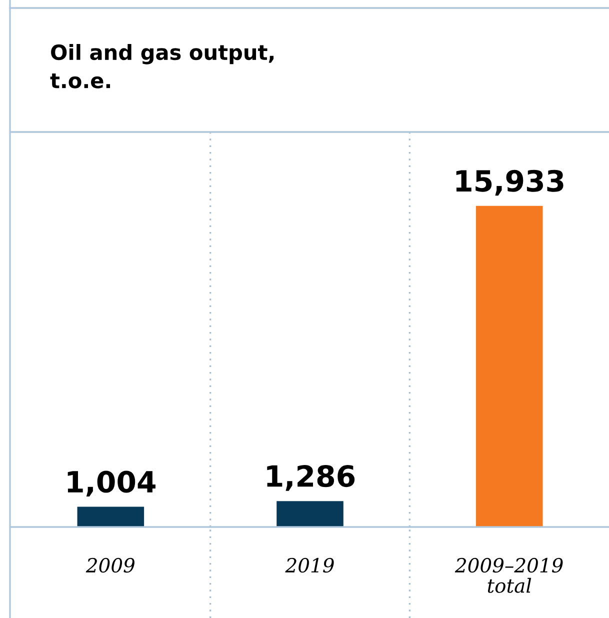 The width and height of the screenshot is (609, 618). What do you see at coordinates (309, 565) in the screenshot?
I see `x-tick-label: 2019` at bounding box center [309, 565].